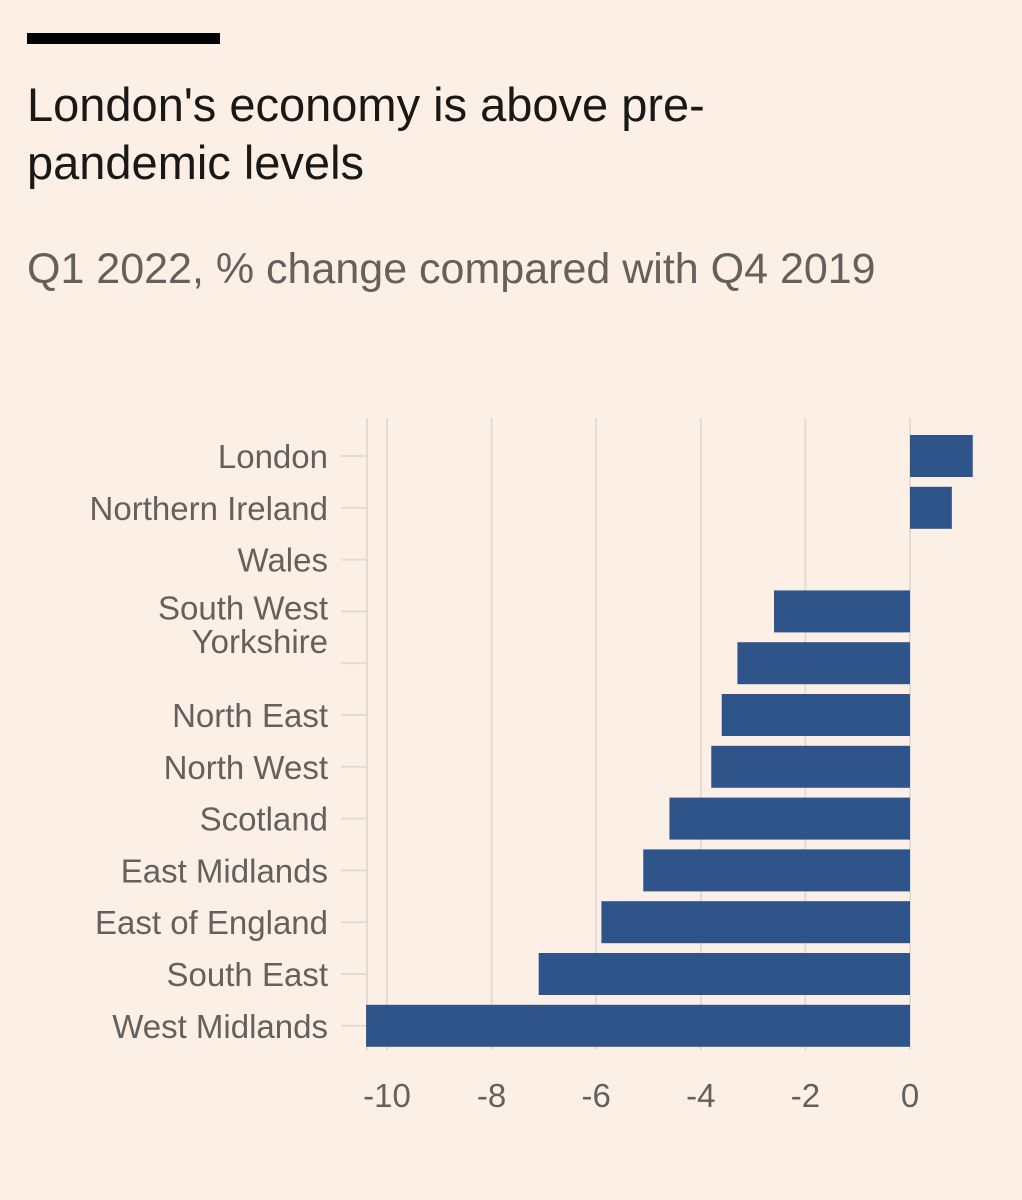  I want to click on title-rule, so click(123, 38).